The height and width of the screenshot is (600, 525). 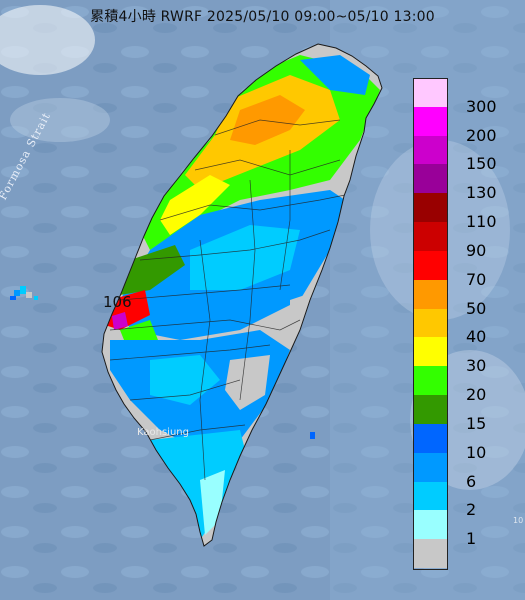 What do you see at coordinates (117, 302) in the screenshot?
I see `max-value-label: 106` at bounding box center [117, 302].